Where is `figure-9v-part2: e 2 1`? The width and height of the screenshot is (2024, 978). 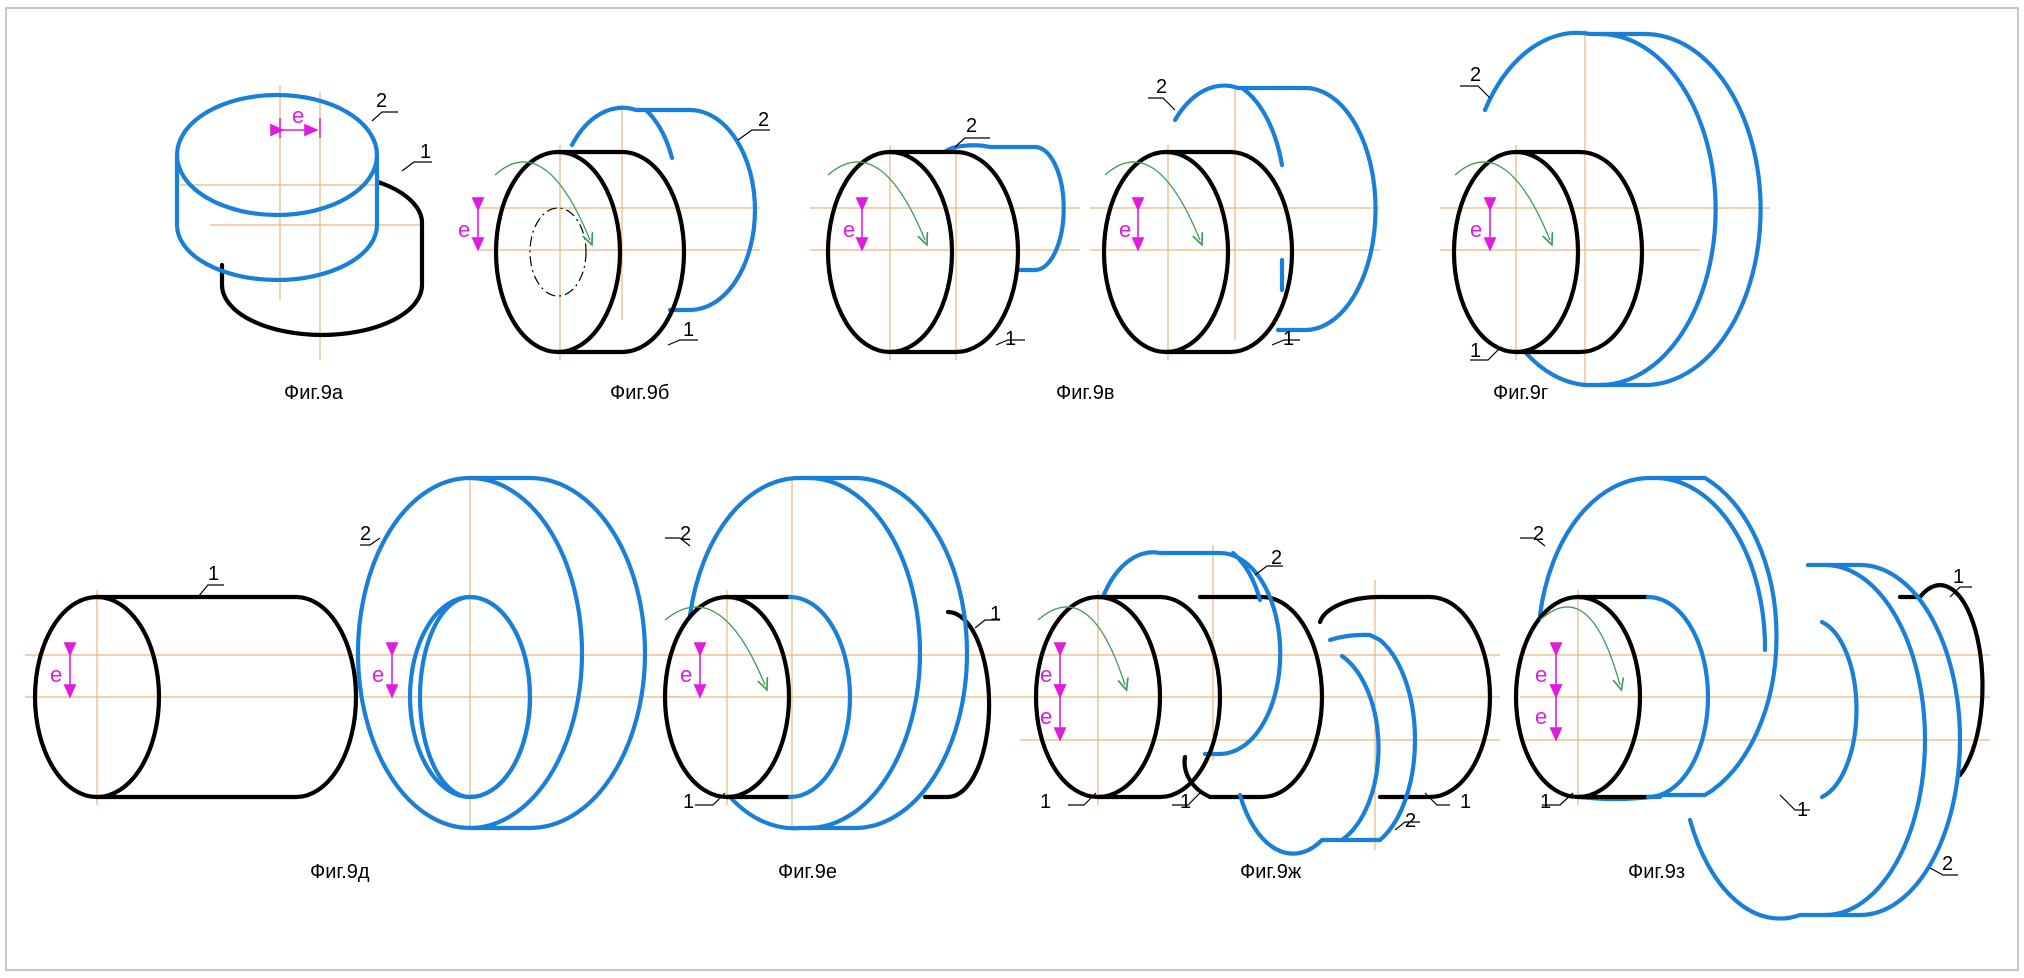 figure-9v-part2: e 2 1 is located at coordinates (1235, 218).